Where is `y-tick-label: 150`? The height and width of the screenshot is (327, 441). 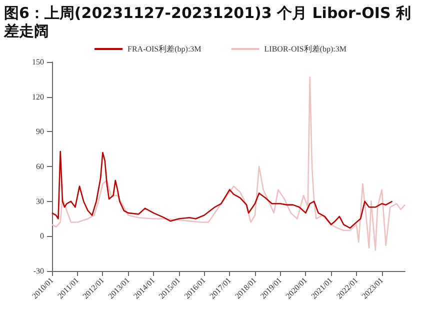 y-tick-label: 150 is located at coordinates (38, 62).